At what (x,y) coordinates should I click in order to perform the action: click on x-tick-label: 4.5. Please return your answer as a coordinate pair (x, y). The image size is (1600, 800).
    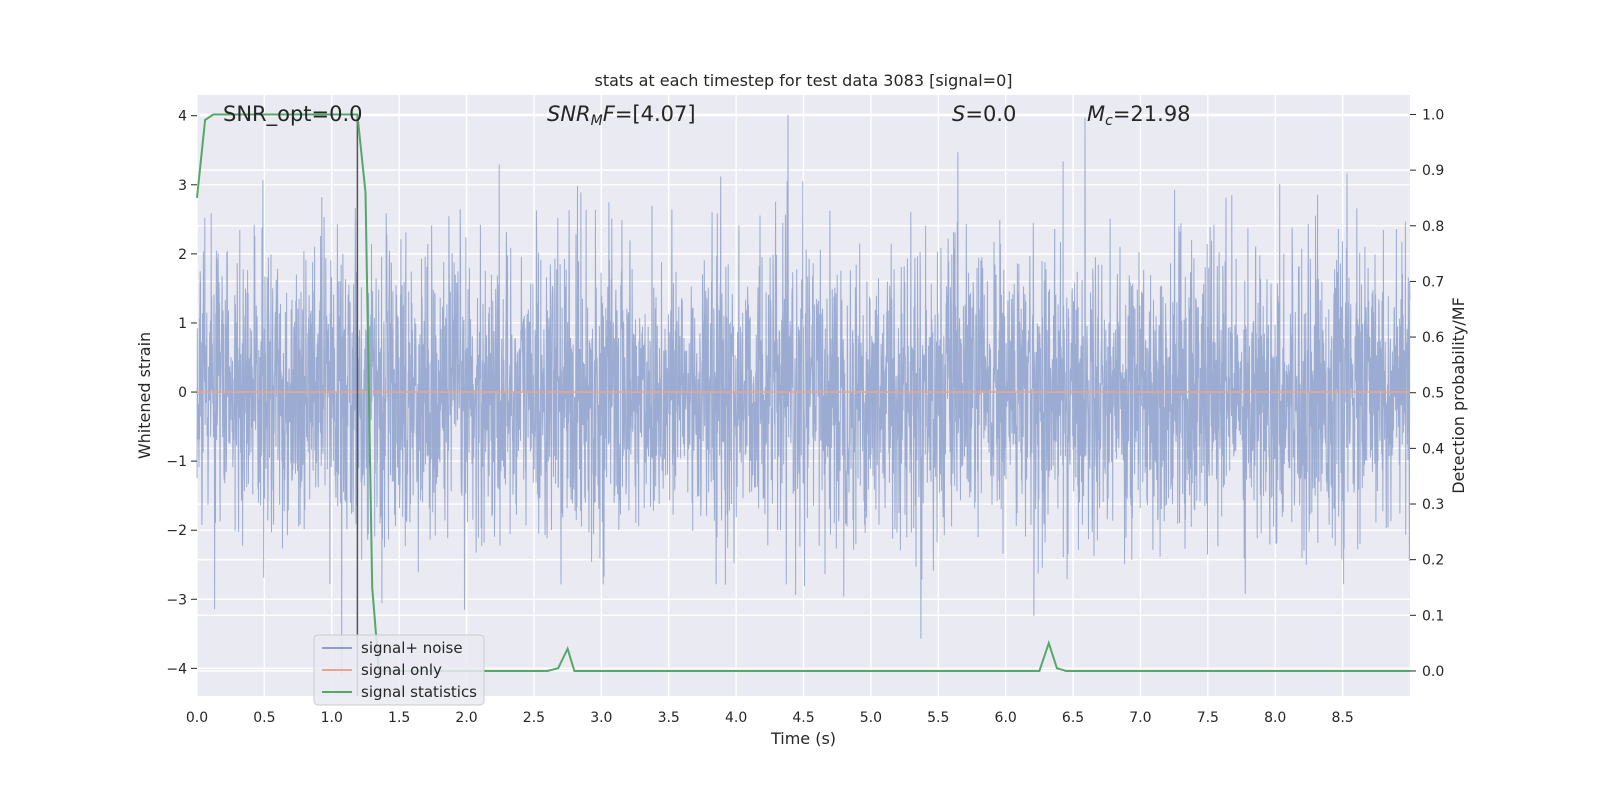
    Looking at the image, I should click on (803, 718).